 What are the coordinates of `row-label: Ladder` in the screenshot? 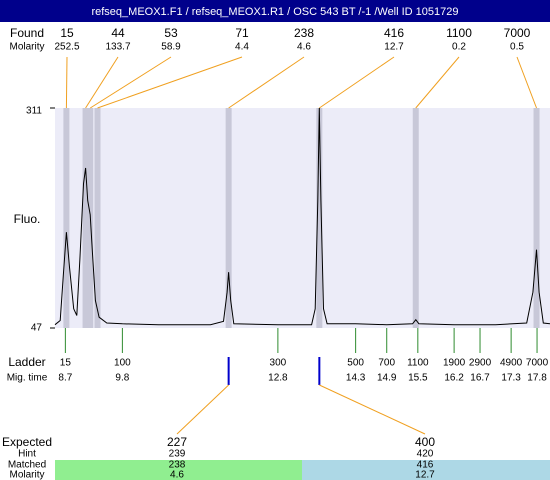 It's located at (26, 362).